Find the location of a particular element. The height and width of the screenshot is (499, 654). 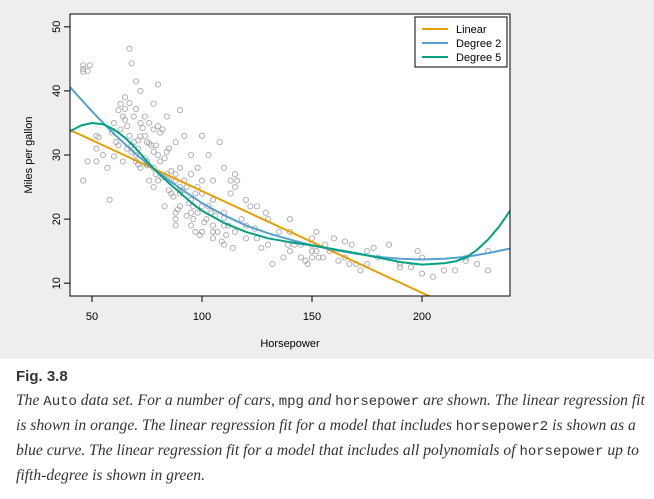

caption-part: up to fifth-degree is shown in green. is located at coordinates (327, 463).